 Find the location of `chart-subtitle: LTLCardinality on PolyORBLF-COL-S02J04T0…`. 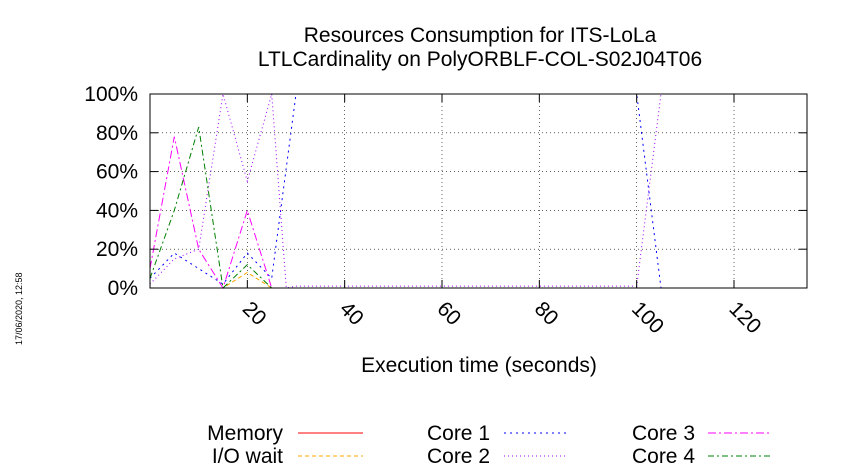

chart-subtitle: LTLCardinality on PolyORBLF-COL-S02J04T0… is located at coordinates (480, 59).